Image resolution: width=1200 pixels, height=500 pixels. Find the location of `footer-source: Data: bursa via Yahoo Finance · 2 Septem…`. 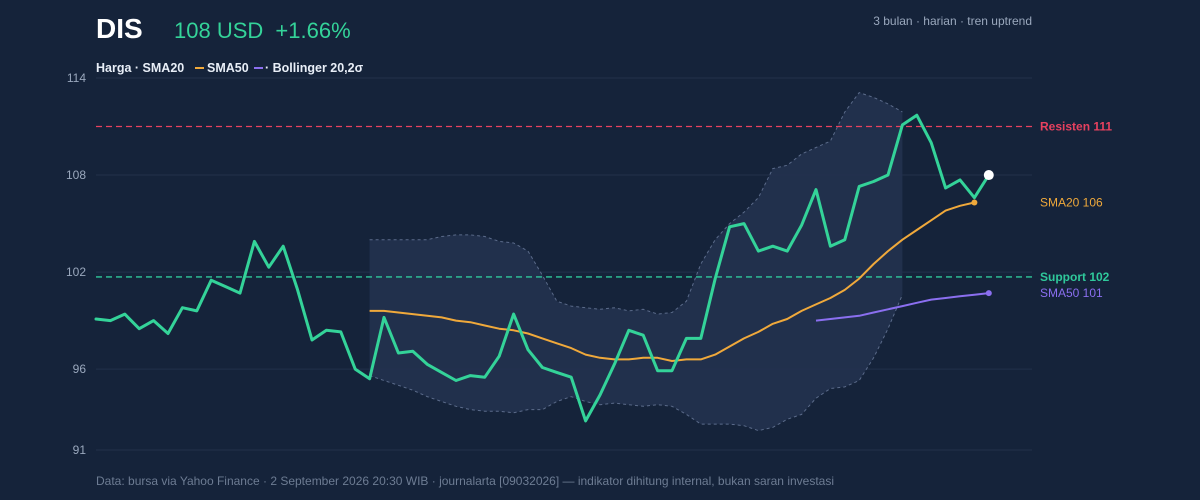

footer-source: Data: bursa via Yahoo Finance · 2 Septem… is located at coordinates (465, 481).